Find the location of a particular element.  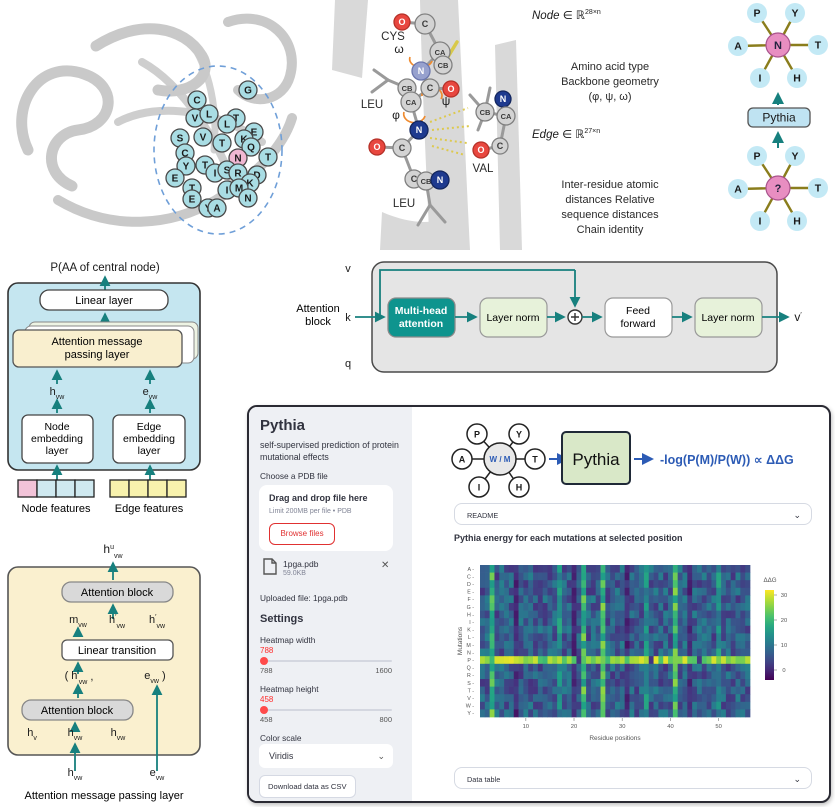

svg-text: forward is located at coordinates (637, 324).